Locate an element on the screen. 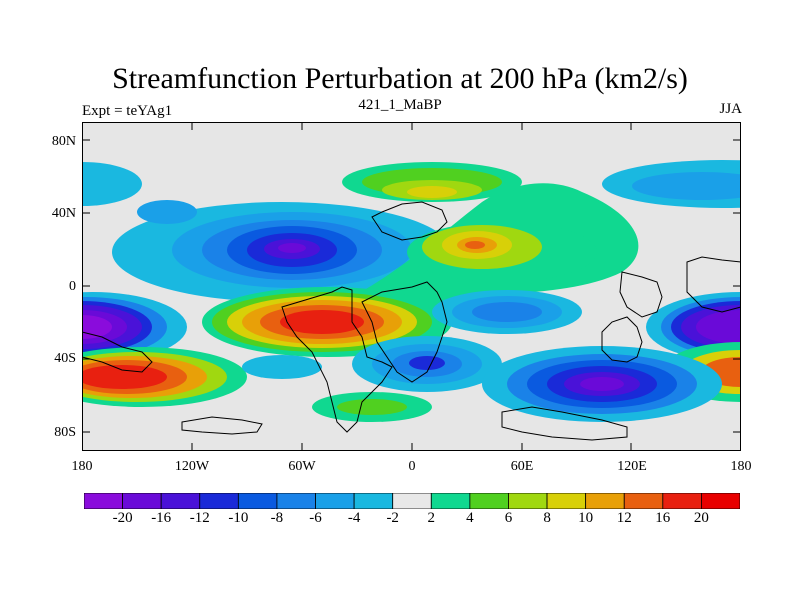  x-tick-label: 120E is located at coordinates (632, 466).